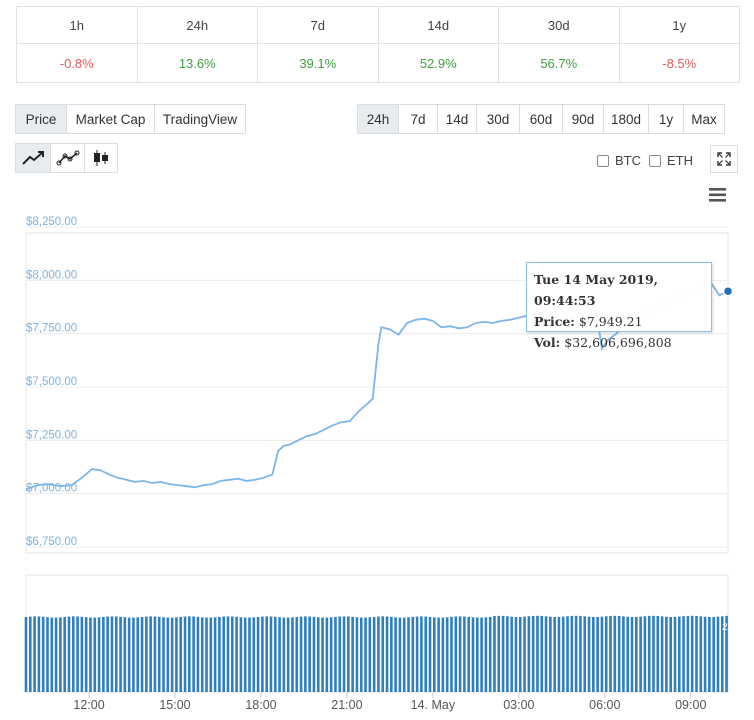  I want to click on hover-point, so click(728, 291).